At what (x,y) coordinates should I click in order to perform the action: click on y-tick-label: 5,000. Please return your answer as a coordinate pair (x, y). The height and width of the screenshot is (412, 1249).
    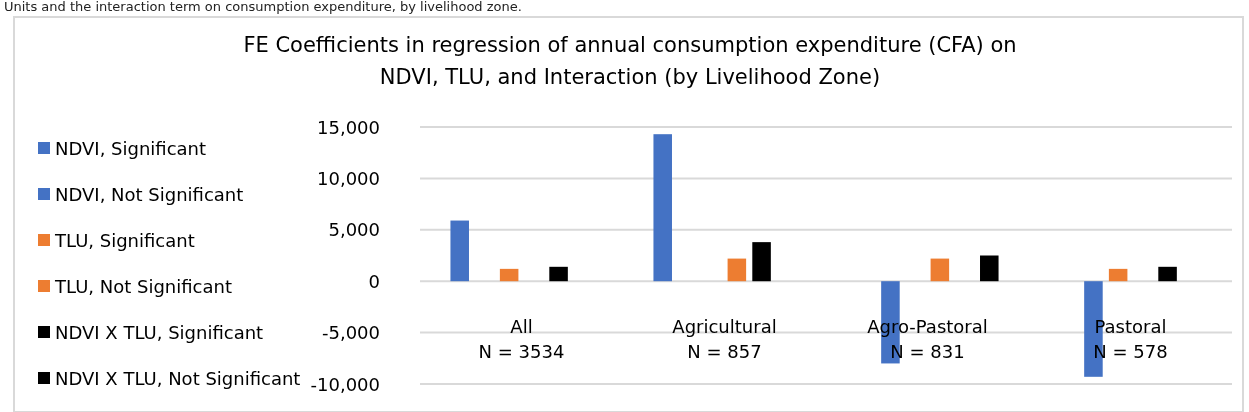
    Looking at the image, I should click on (354, 230).